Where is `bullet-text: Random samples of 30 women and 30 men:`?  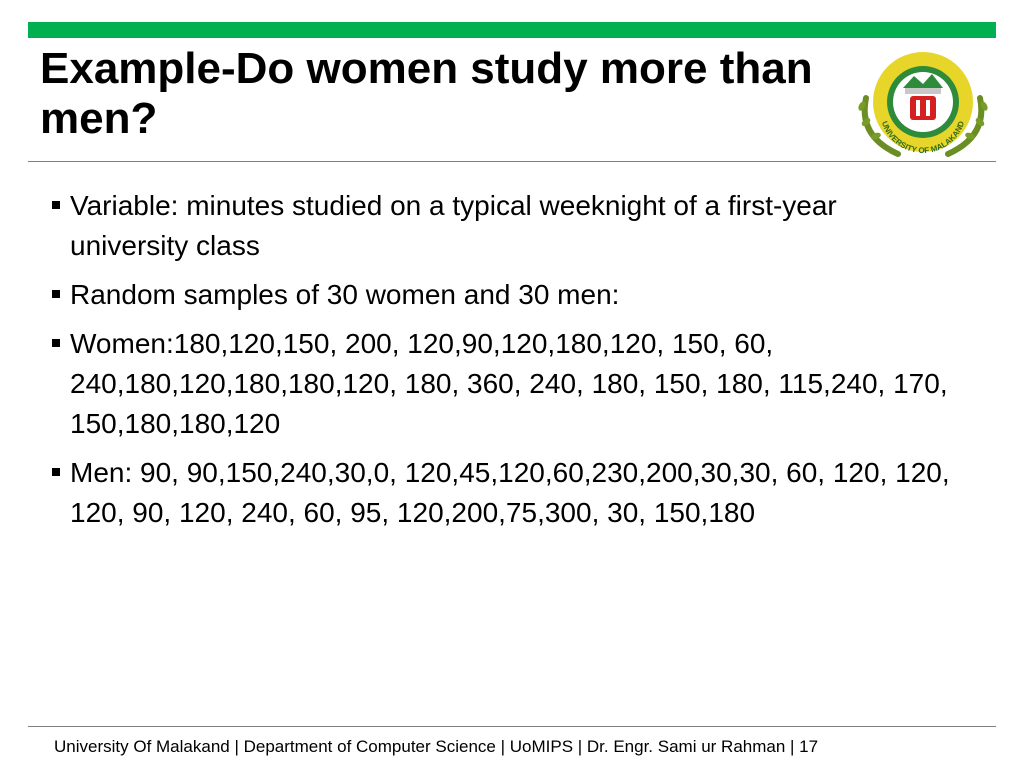 bullet-text: Random samples of 30 women and 30 men: is located at coordinates (345, 294).